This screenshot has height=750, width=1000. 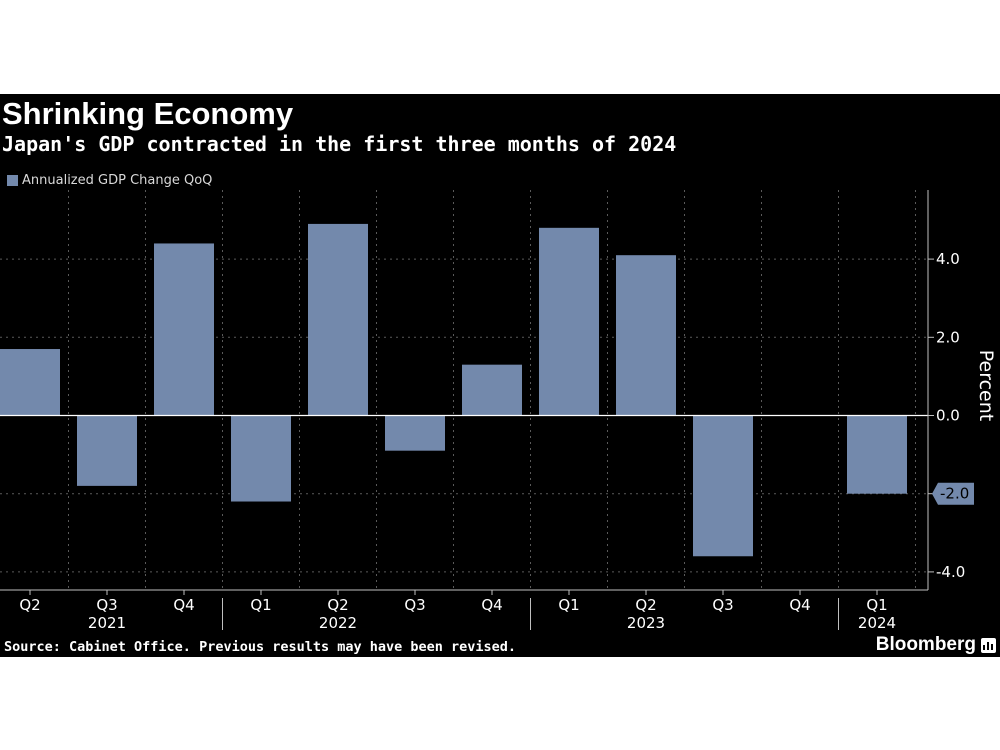 I want to click on value-callout, so click(x=953, y=493).